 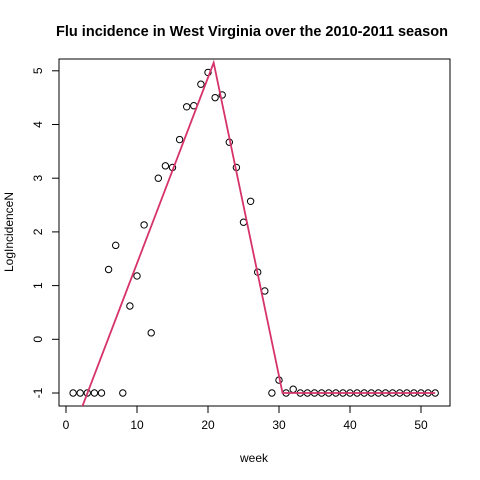 What do you see at coordinates (38, 124) in the screenshot?
I see `y-tick-label: 4` at bounding box center [38, 124].